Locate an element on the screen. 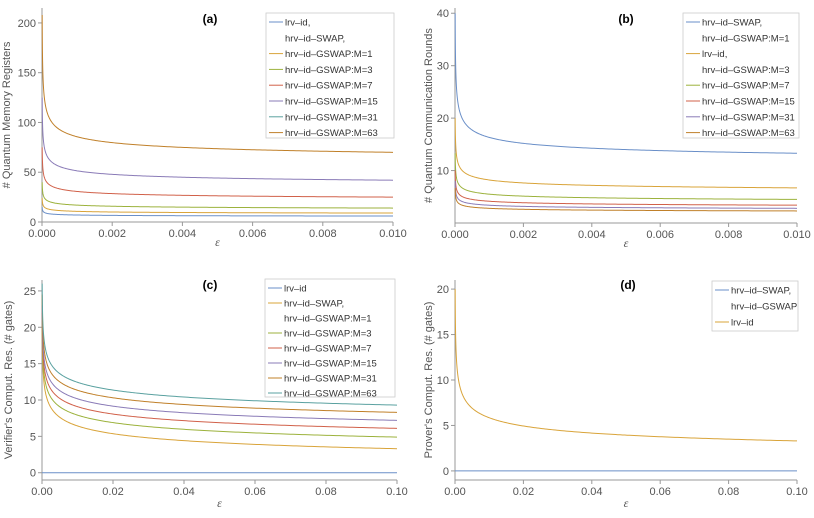  y-axis-title: # Quantum Communication Rounds is located at coordinates (429, 115).